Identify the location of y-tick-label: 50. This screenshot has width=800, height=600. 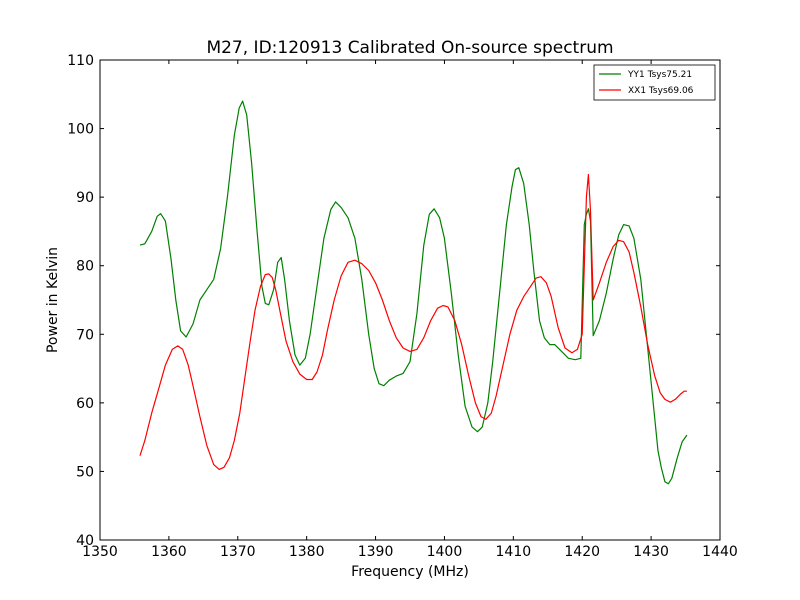
(85, 472).